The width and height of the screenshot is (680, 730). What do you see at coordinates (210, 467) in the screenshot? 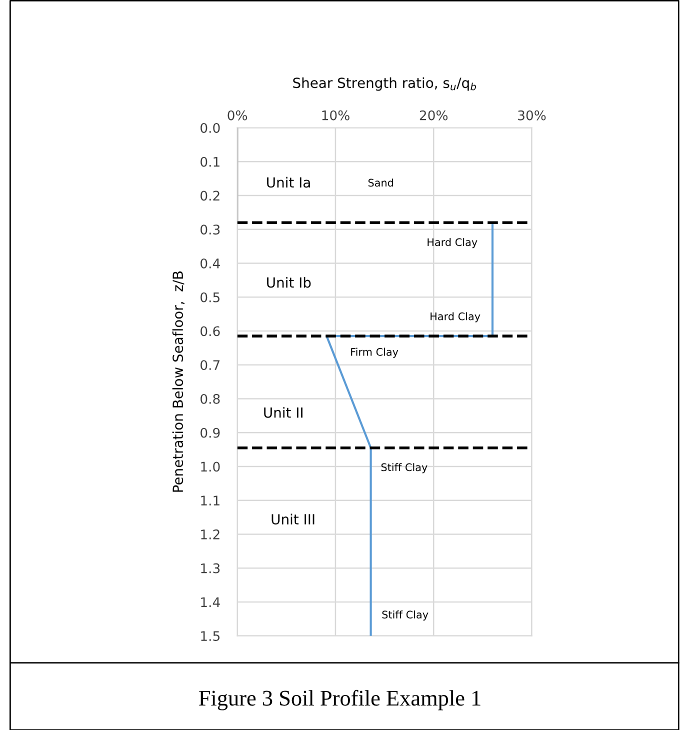
I see `y-tick-label: 1.0` at bounding box center [210, 467].